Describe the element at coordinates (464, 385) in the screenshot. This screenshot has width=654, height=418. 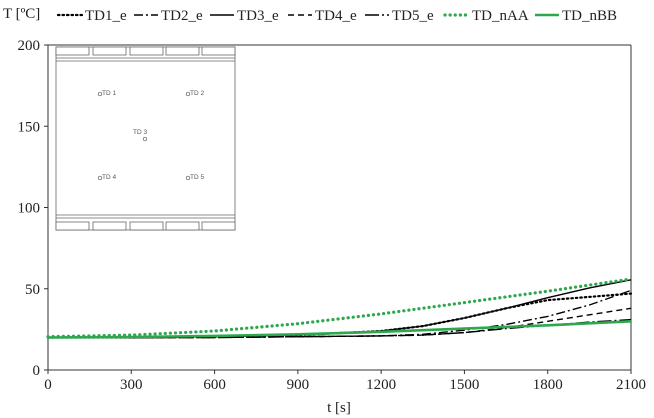
I see `x-tick-label: 1500` at that location.